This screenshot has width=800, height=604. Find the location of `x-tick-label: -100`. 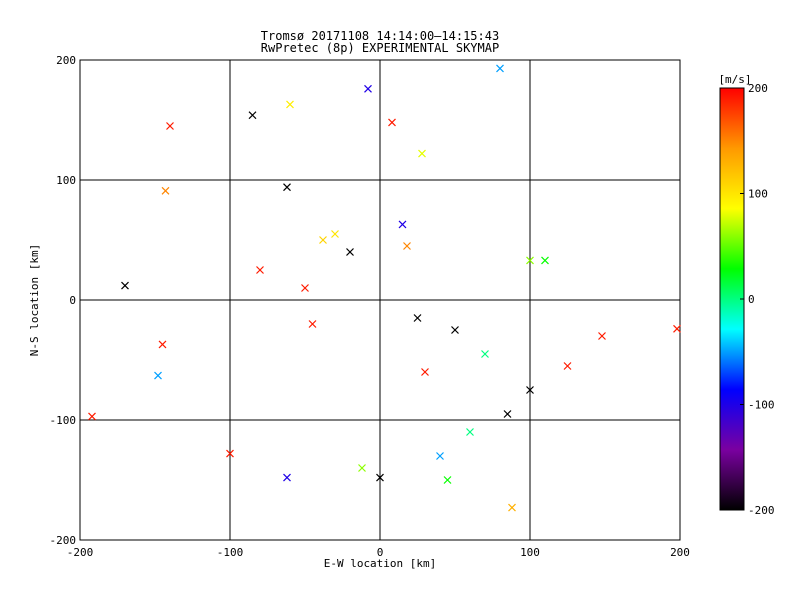

x-tick-label: -100 is located at coordinates (230, 552).